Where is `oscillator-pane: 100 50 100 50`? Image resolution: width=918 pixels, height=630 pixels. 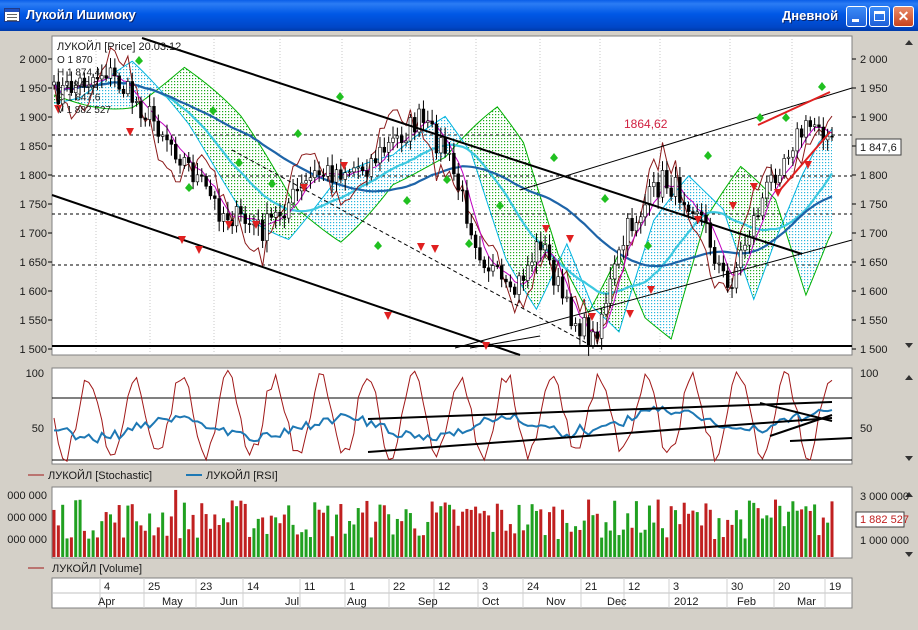 oscillator-pane: 100 50 100 50 is located at coordinates (452, 416).